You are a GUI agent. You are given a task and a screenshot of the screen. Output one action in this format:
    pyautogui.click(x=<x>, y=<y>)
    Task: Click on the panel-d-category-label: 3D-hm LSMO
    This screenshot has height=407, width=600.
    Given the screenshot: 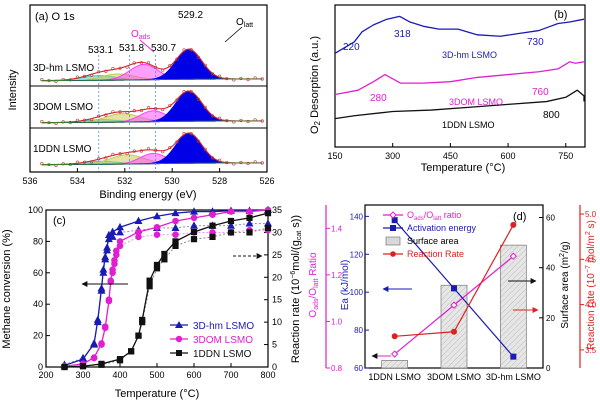 What is the action you would take?
    pyautogui.click(x=513, y=377)
    